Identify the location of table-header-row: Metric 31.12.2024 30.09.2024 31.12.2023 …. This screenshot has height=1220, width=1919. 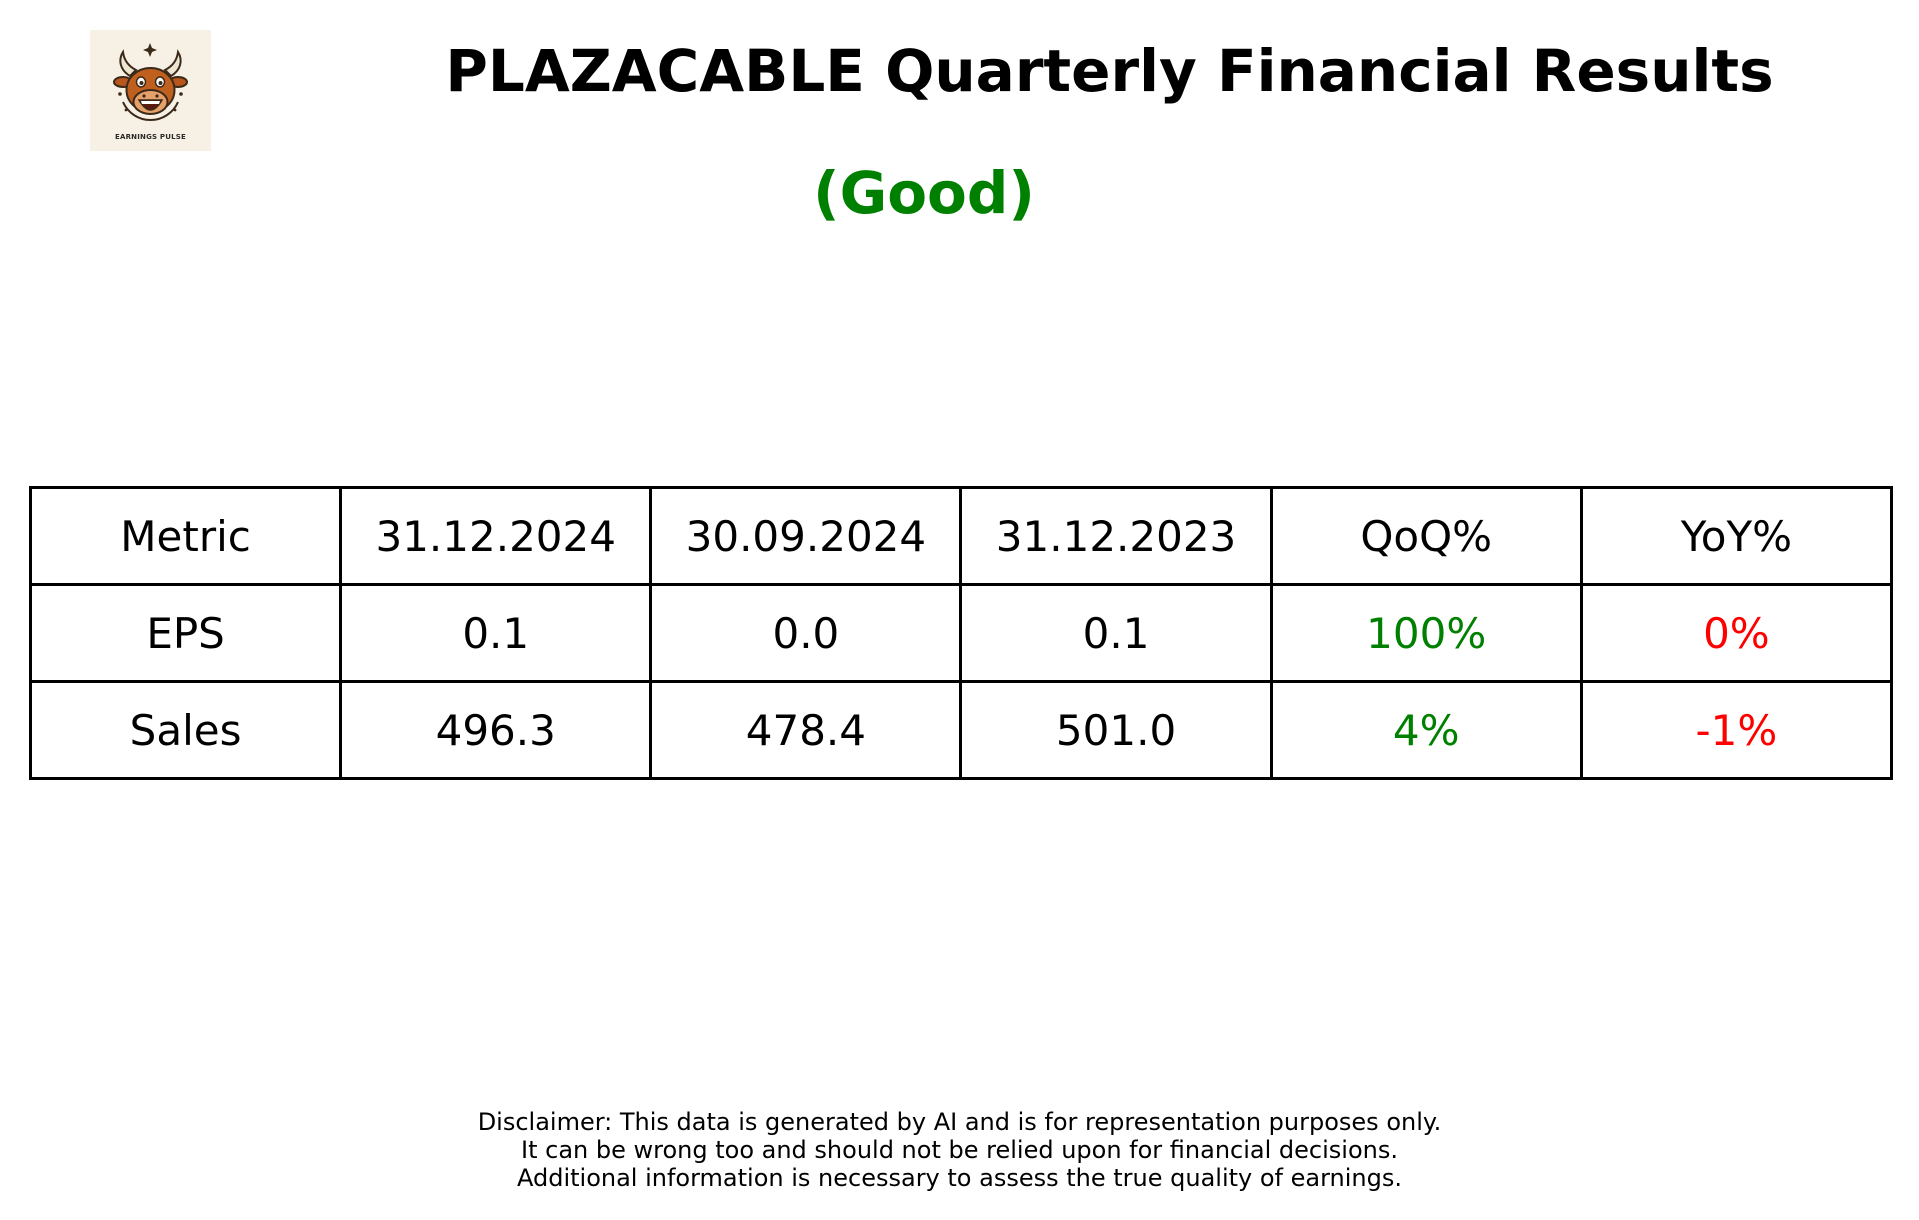
(961, 536).